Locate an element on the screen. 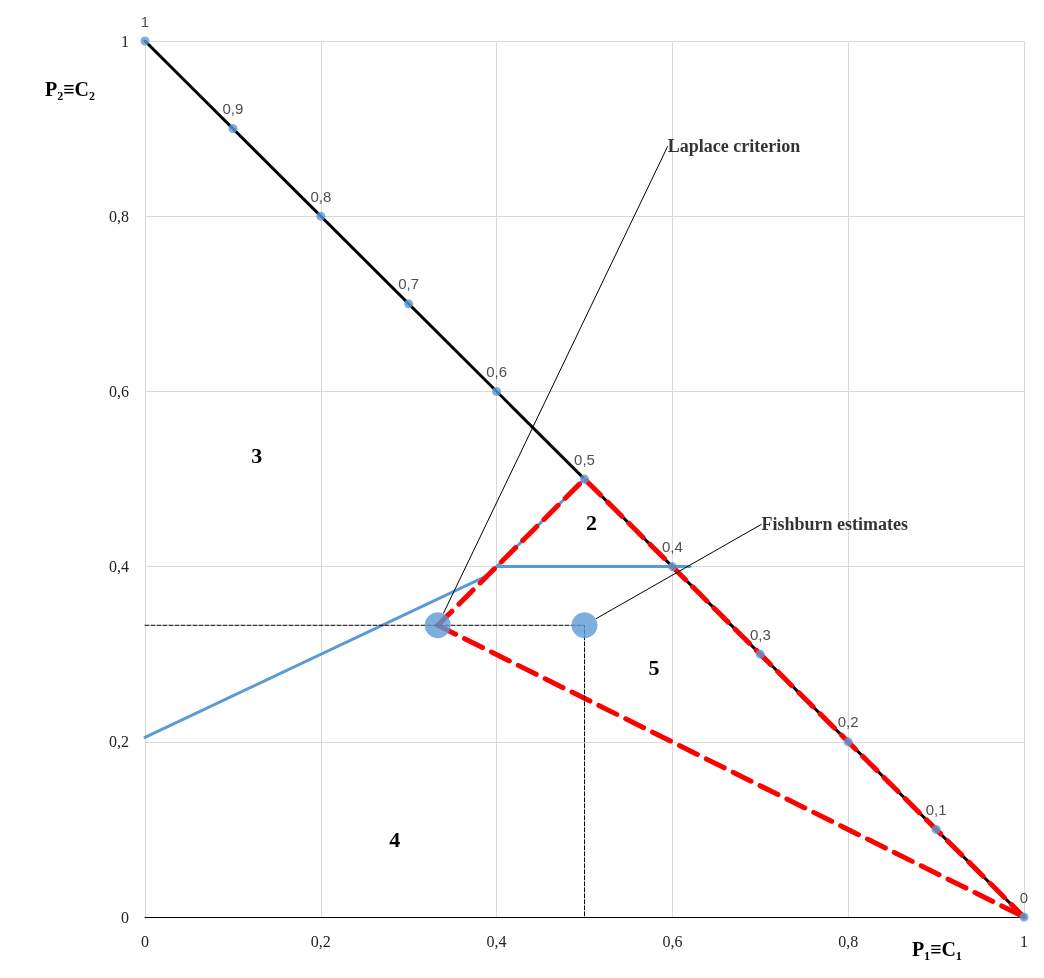 This screenshot has height=978, width=1044. y-tick-label: 0,2 is located at coordinates (119, 742).